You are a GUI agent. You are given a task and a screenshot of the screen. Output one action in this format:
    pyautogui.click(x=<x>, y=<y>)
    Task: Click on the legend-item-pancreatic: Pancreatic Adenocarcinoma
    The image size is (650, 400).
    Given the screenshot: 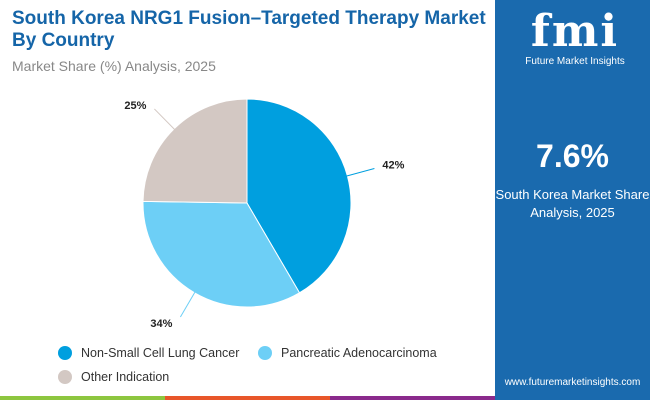 What is the action you would take?
    pyautogui.click(x=347, y=353)
    